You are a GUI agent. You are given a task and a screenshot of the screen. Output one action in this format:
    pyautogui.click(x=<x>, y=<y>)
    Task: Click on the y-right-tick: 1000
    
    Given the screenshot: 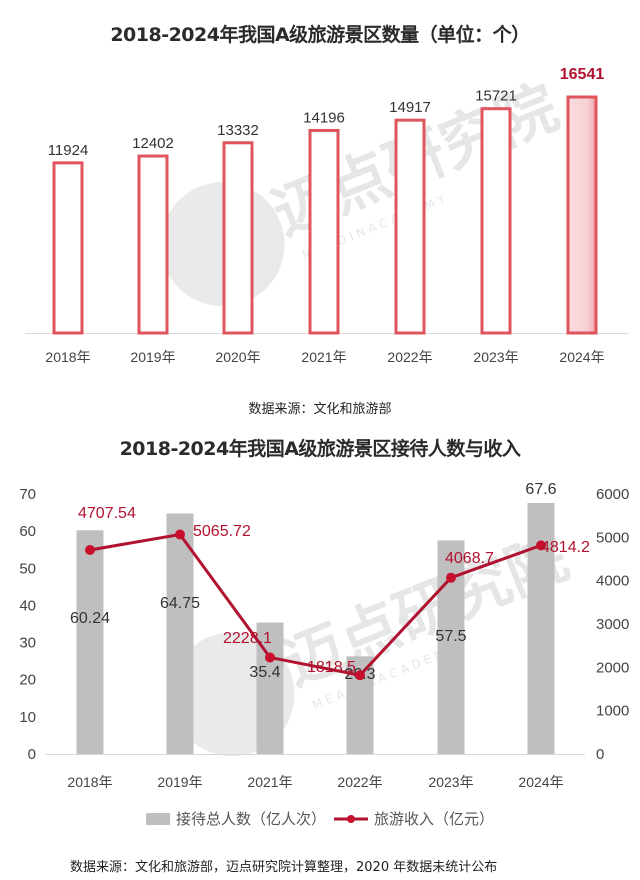 What is the action you would take?
    pyautogui.click(x=612, y=711)
    